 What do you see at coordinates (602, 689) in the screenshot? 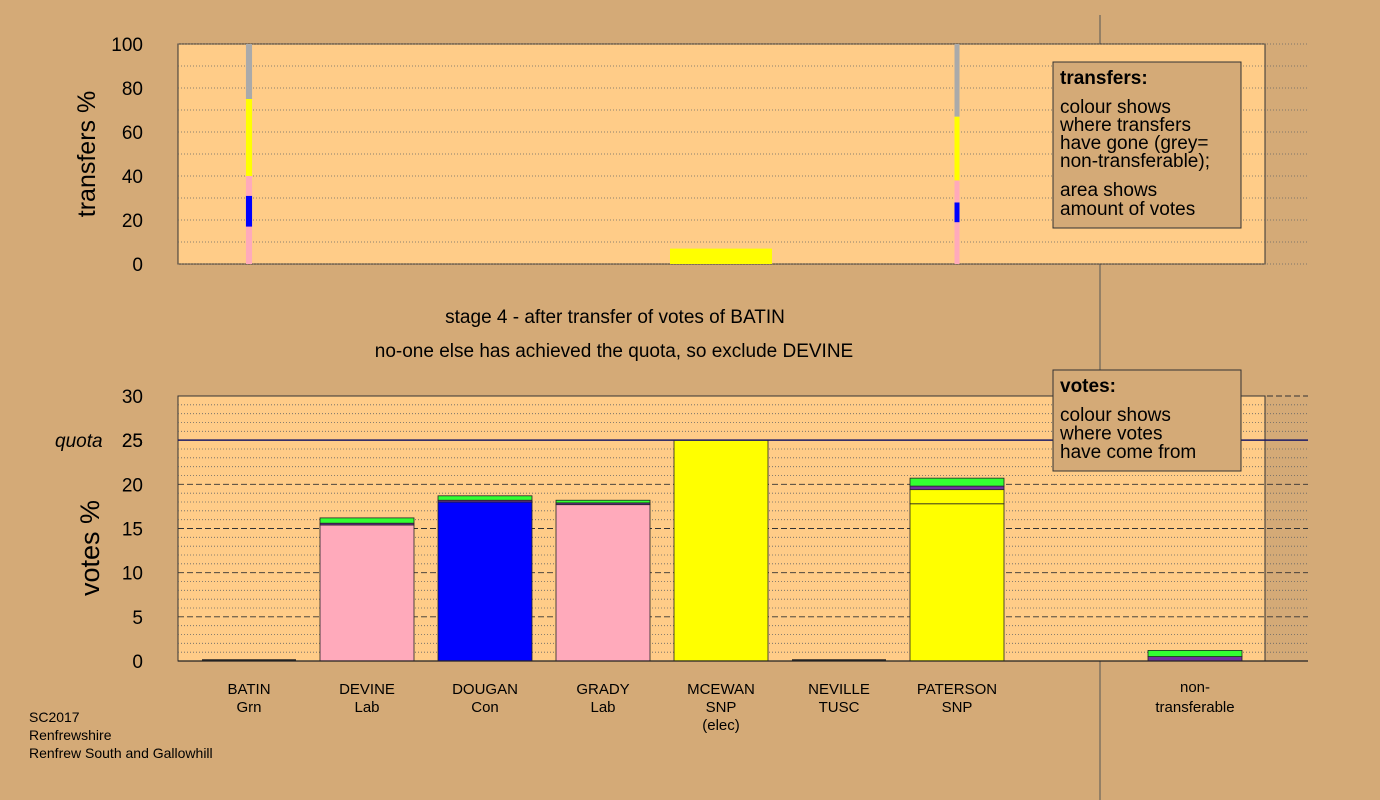
I see `candidate-name-label: GRADY` at bounding box center [602, 689].